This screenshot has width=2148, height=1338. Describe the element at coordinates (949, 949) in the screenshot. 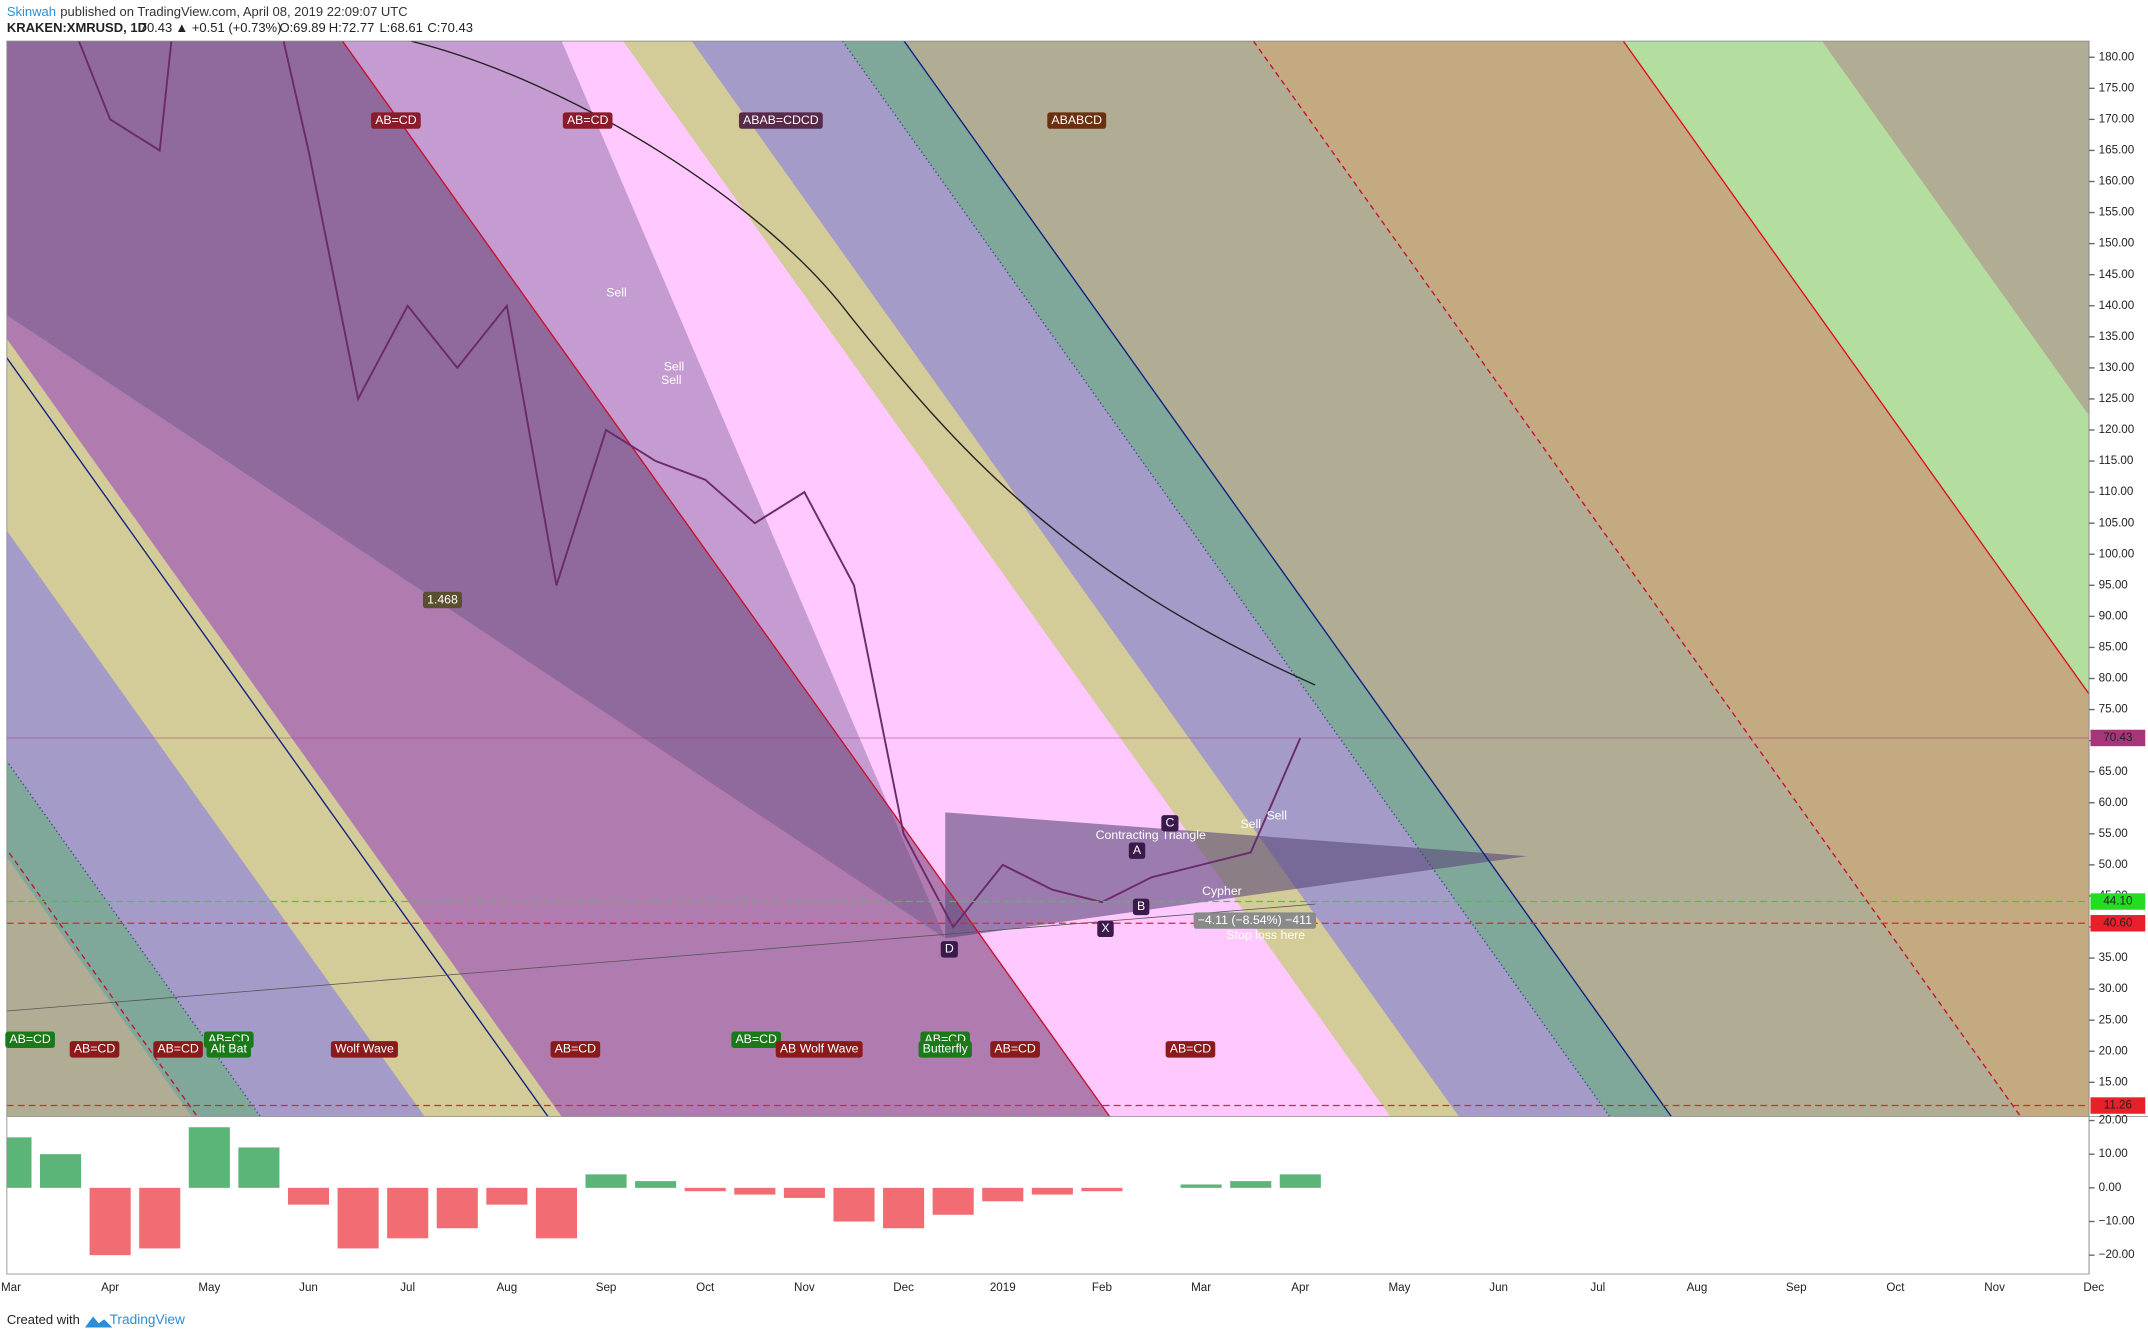

I see `annotation: D` at that location.